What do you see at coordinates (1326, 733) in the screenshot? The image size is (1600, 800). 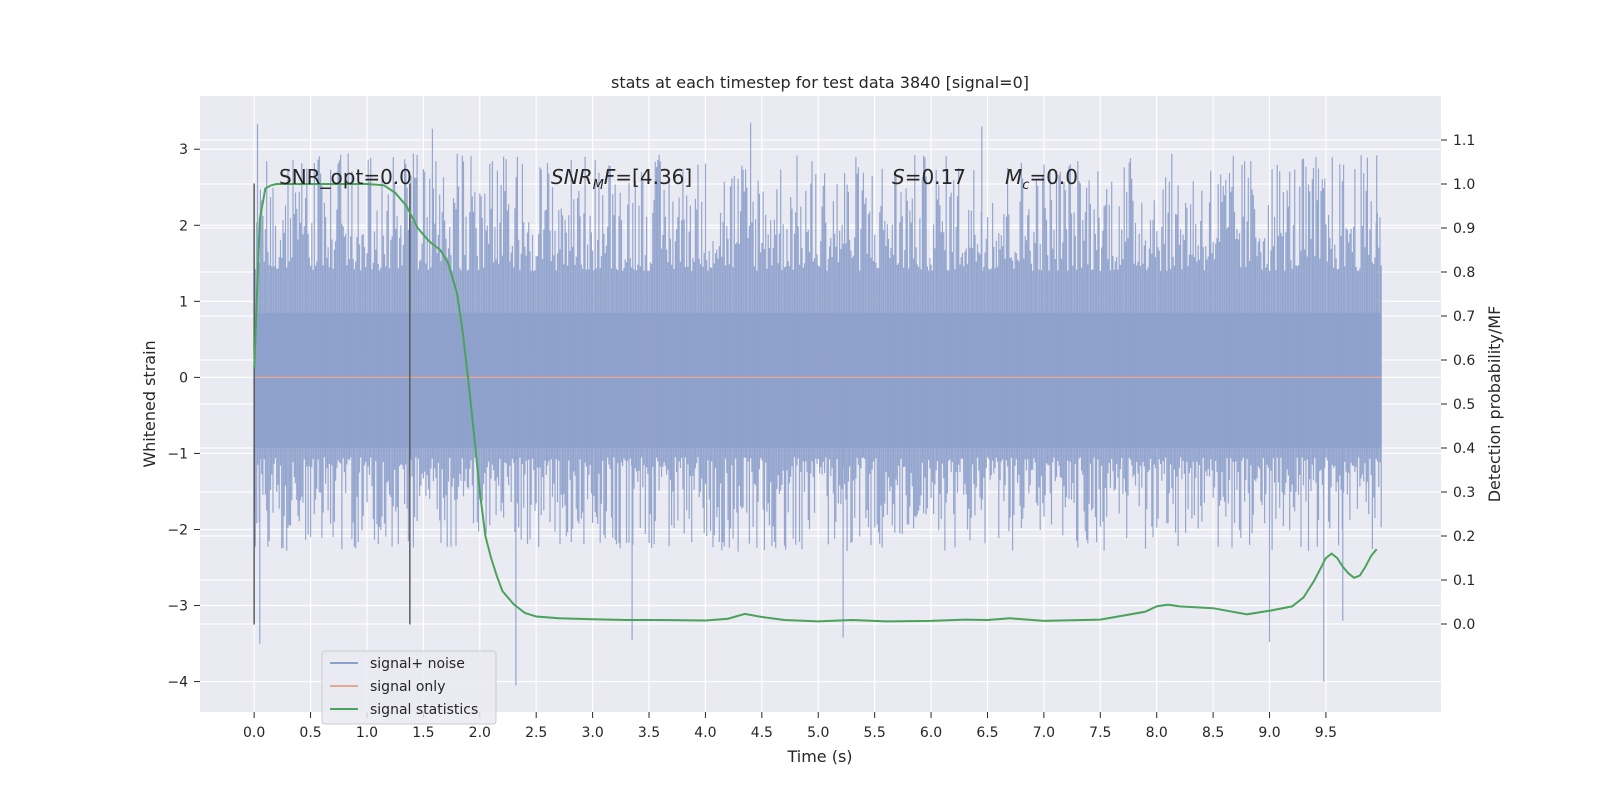 I see `x-tick-label: 9.5` at bounding box center [1326, 733].